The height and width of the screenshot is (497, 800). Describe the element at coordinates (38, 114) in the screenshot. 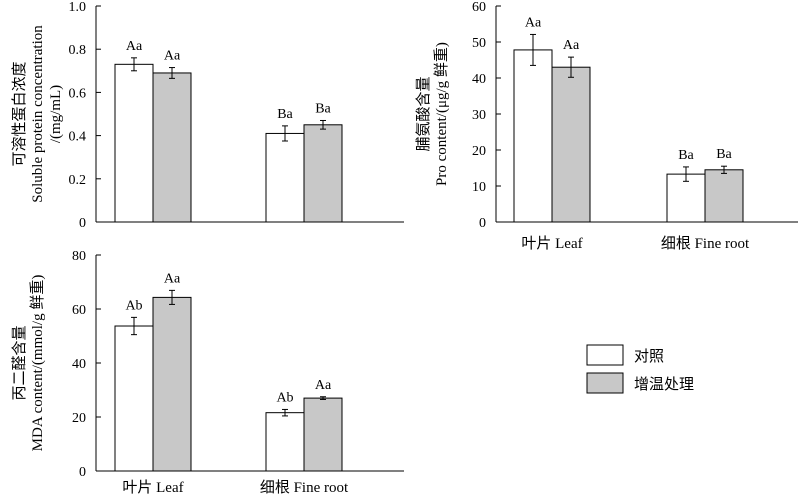

I see `y-axis-label: Soluble protein concentration` at that location.